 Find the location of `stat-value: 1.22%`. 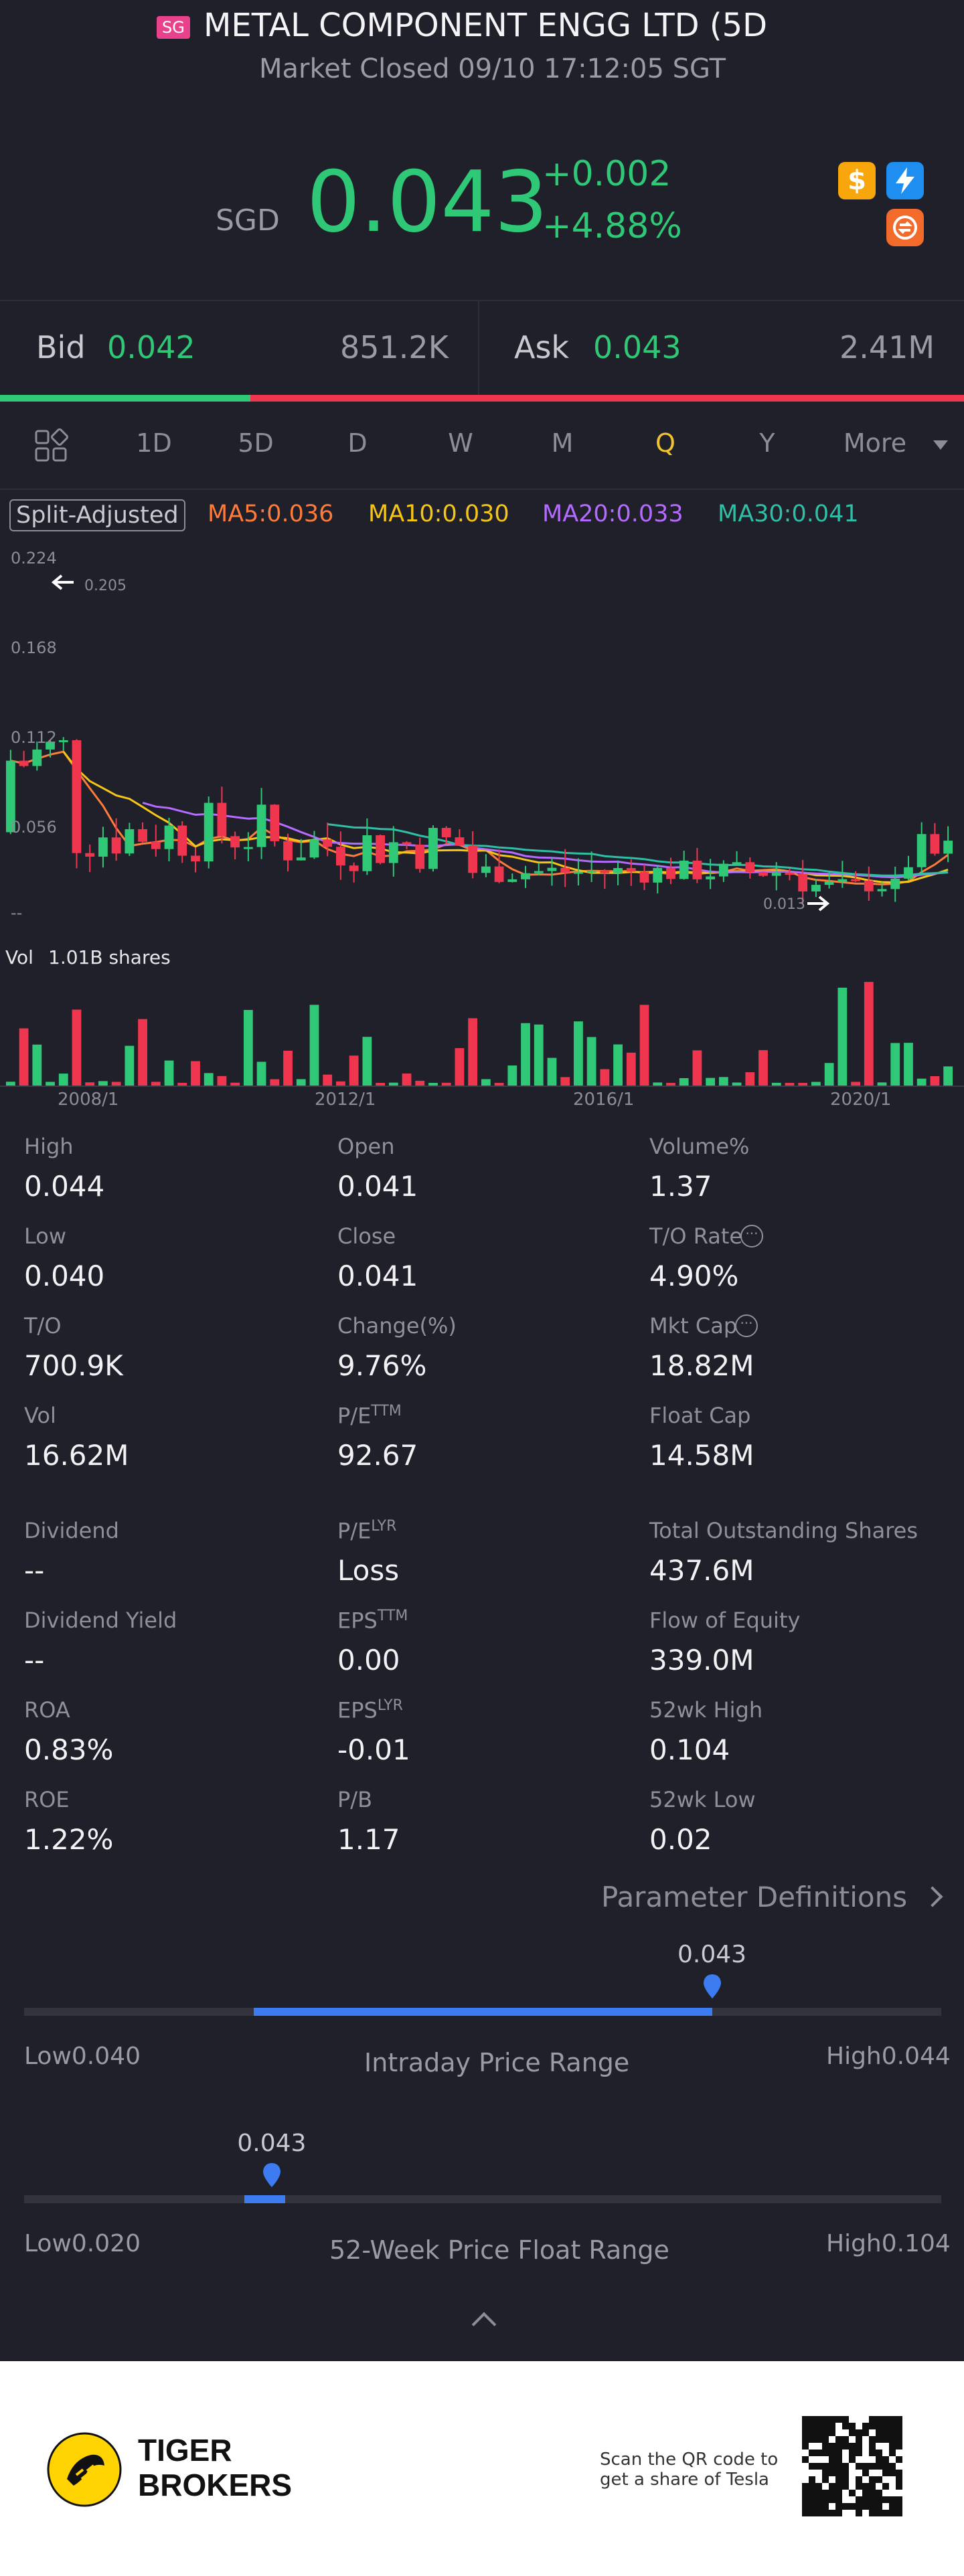

stat-value: 1.22% is located at coordinates (69, 1839).